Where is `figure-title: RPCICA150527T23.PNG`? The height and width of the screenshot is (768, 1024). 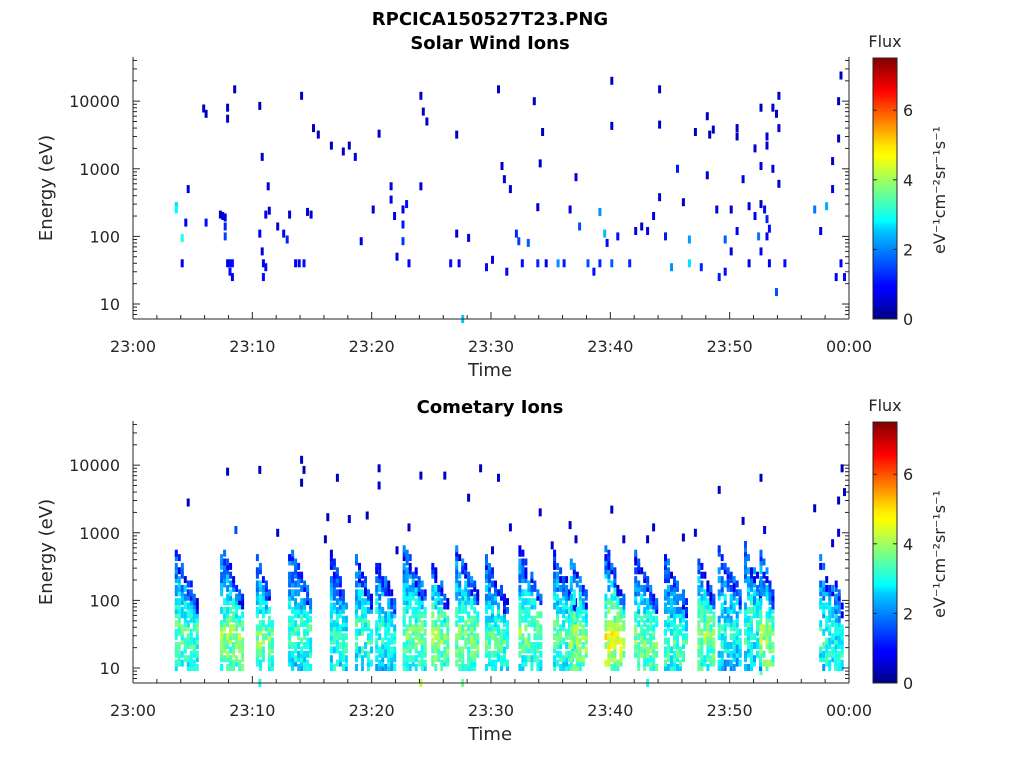 figure-title: RPCICA150527T23.PNG is located at coordinates (490, 19).